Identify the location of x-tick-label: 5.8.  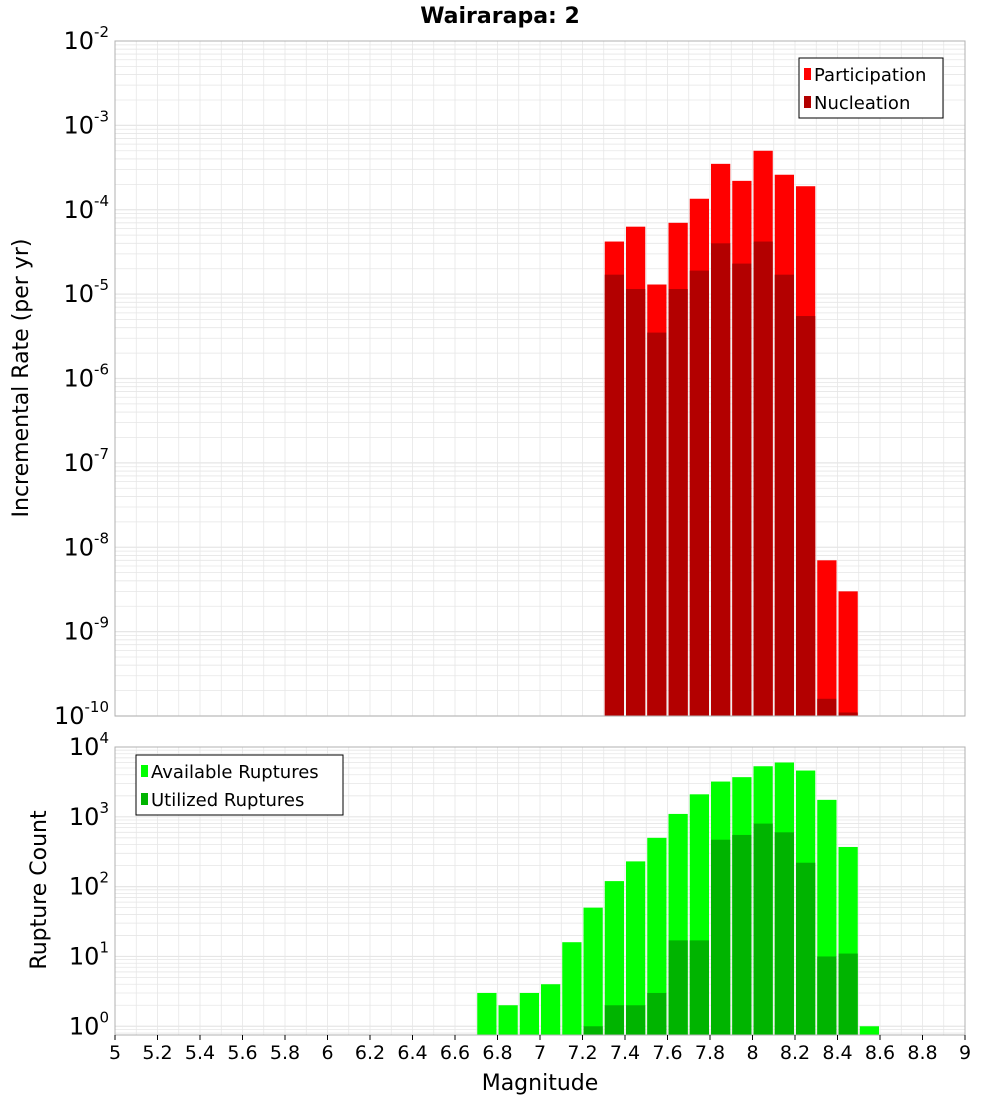
(285, 1053).